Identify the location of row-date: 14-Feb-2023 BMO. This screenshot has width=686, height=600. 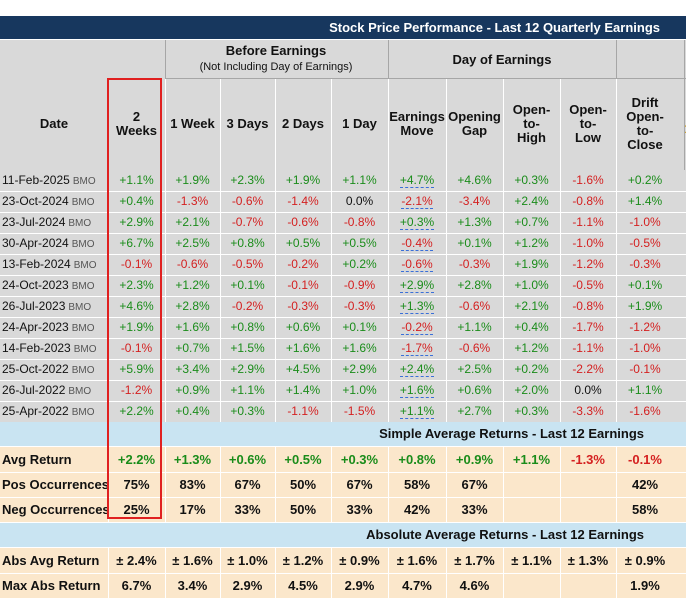
(55, 348).